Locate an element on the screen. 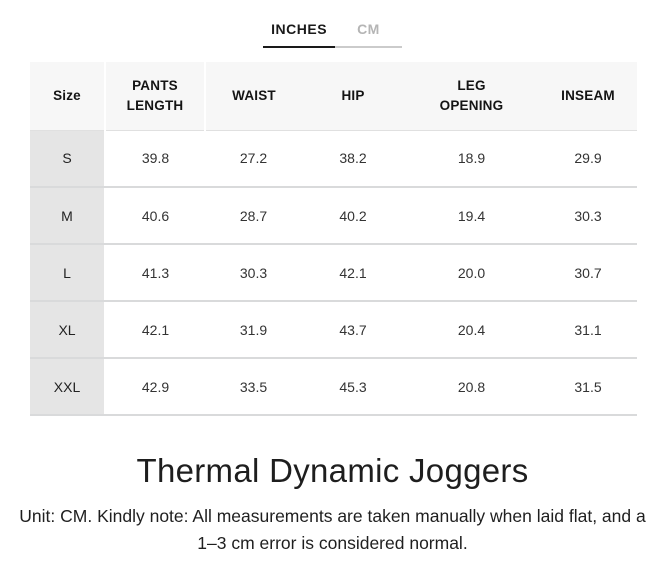 The image size is (665, 579). value-cell: 31.5 is located at coordinates (588, 387).